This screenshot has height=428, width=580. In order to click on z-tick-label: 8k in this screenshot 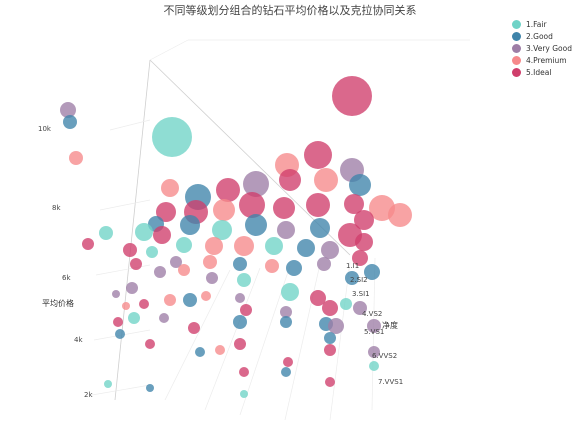, I will do `click(56, 208)`.